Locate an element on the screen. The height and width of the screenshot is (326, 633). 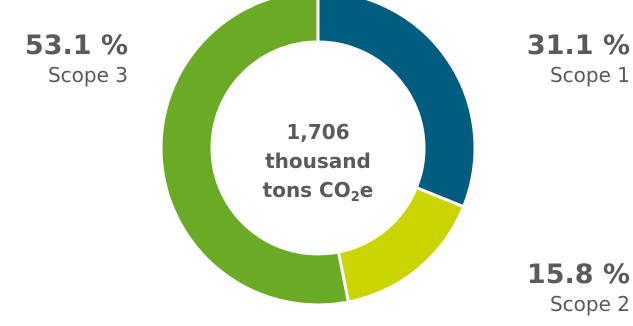
unit-prefix: tons CO is located at coordinates (306, 190).